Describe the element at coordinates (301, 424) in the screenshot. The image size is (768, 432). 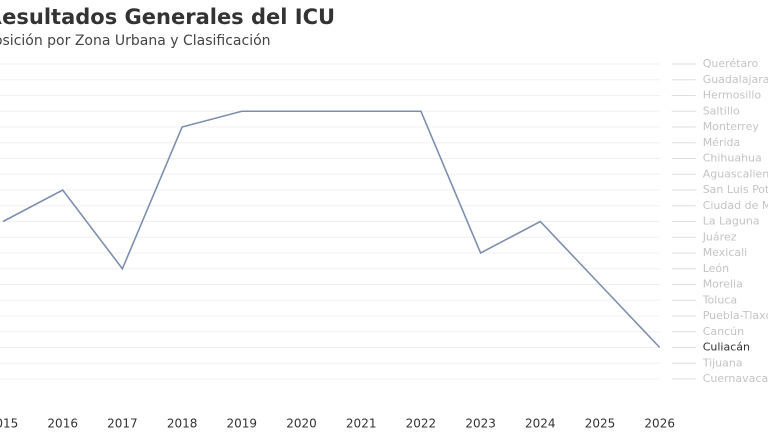
I see `x-tick-label: 2020` at that location.